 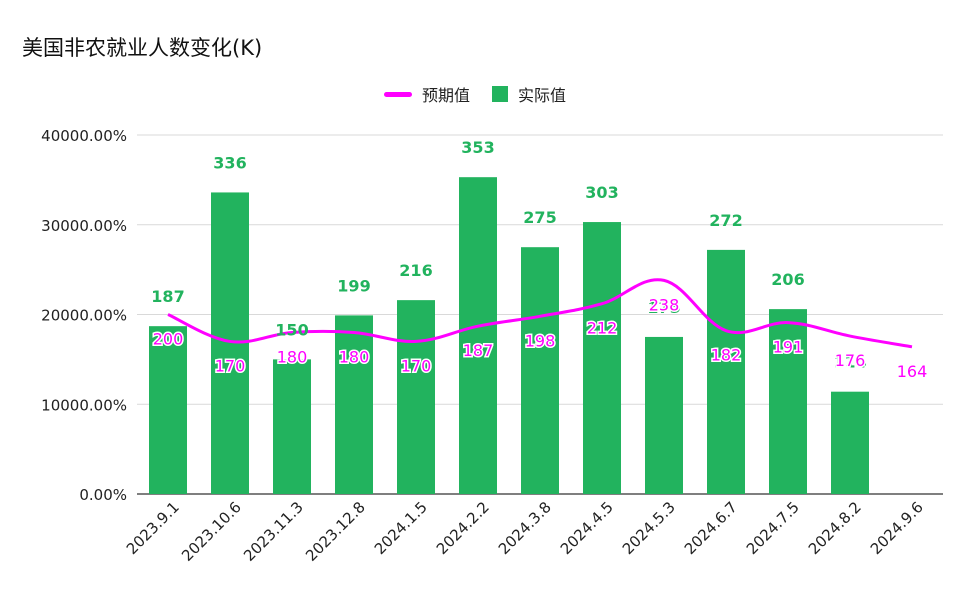 What do you see at coordinates (897, 528) in the screenshot?
I see `x-tick-label: 2024.9.6` at bounding box center [897, 528].